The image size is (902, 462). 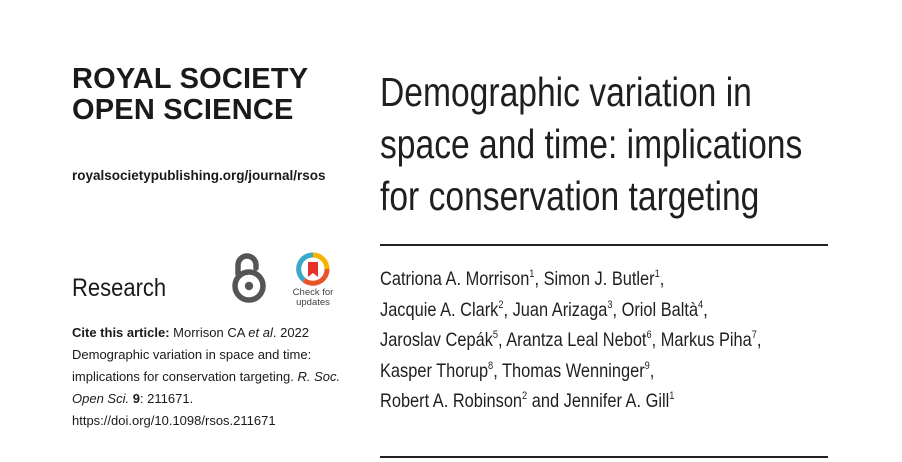 What do you see at coordinates (134, 398) in the screenshot?
I see `citation-volume: 9` at bounding box center [134, 398].